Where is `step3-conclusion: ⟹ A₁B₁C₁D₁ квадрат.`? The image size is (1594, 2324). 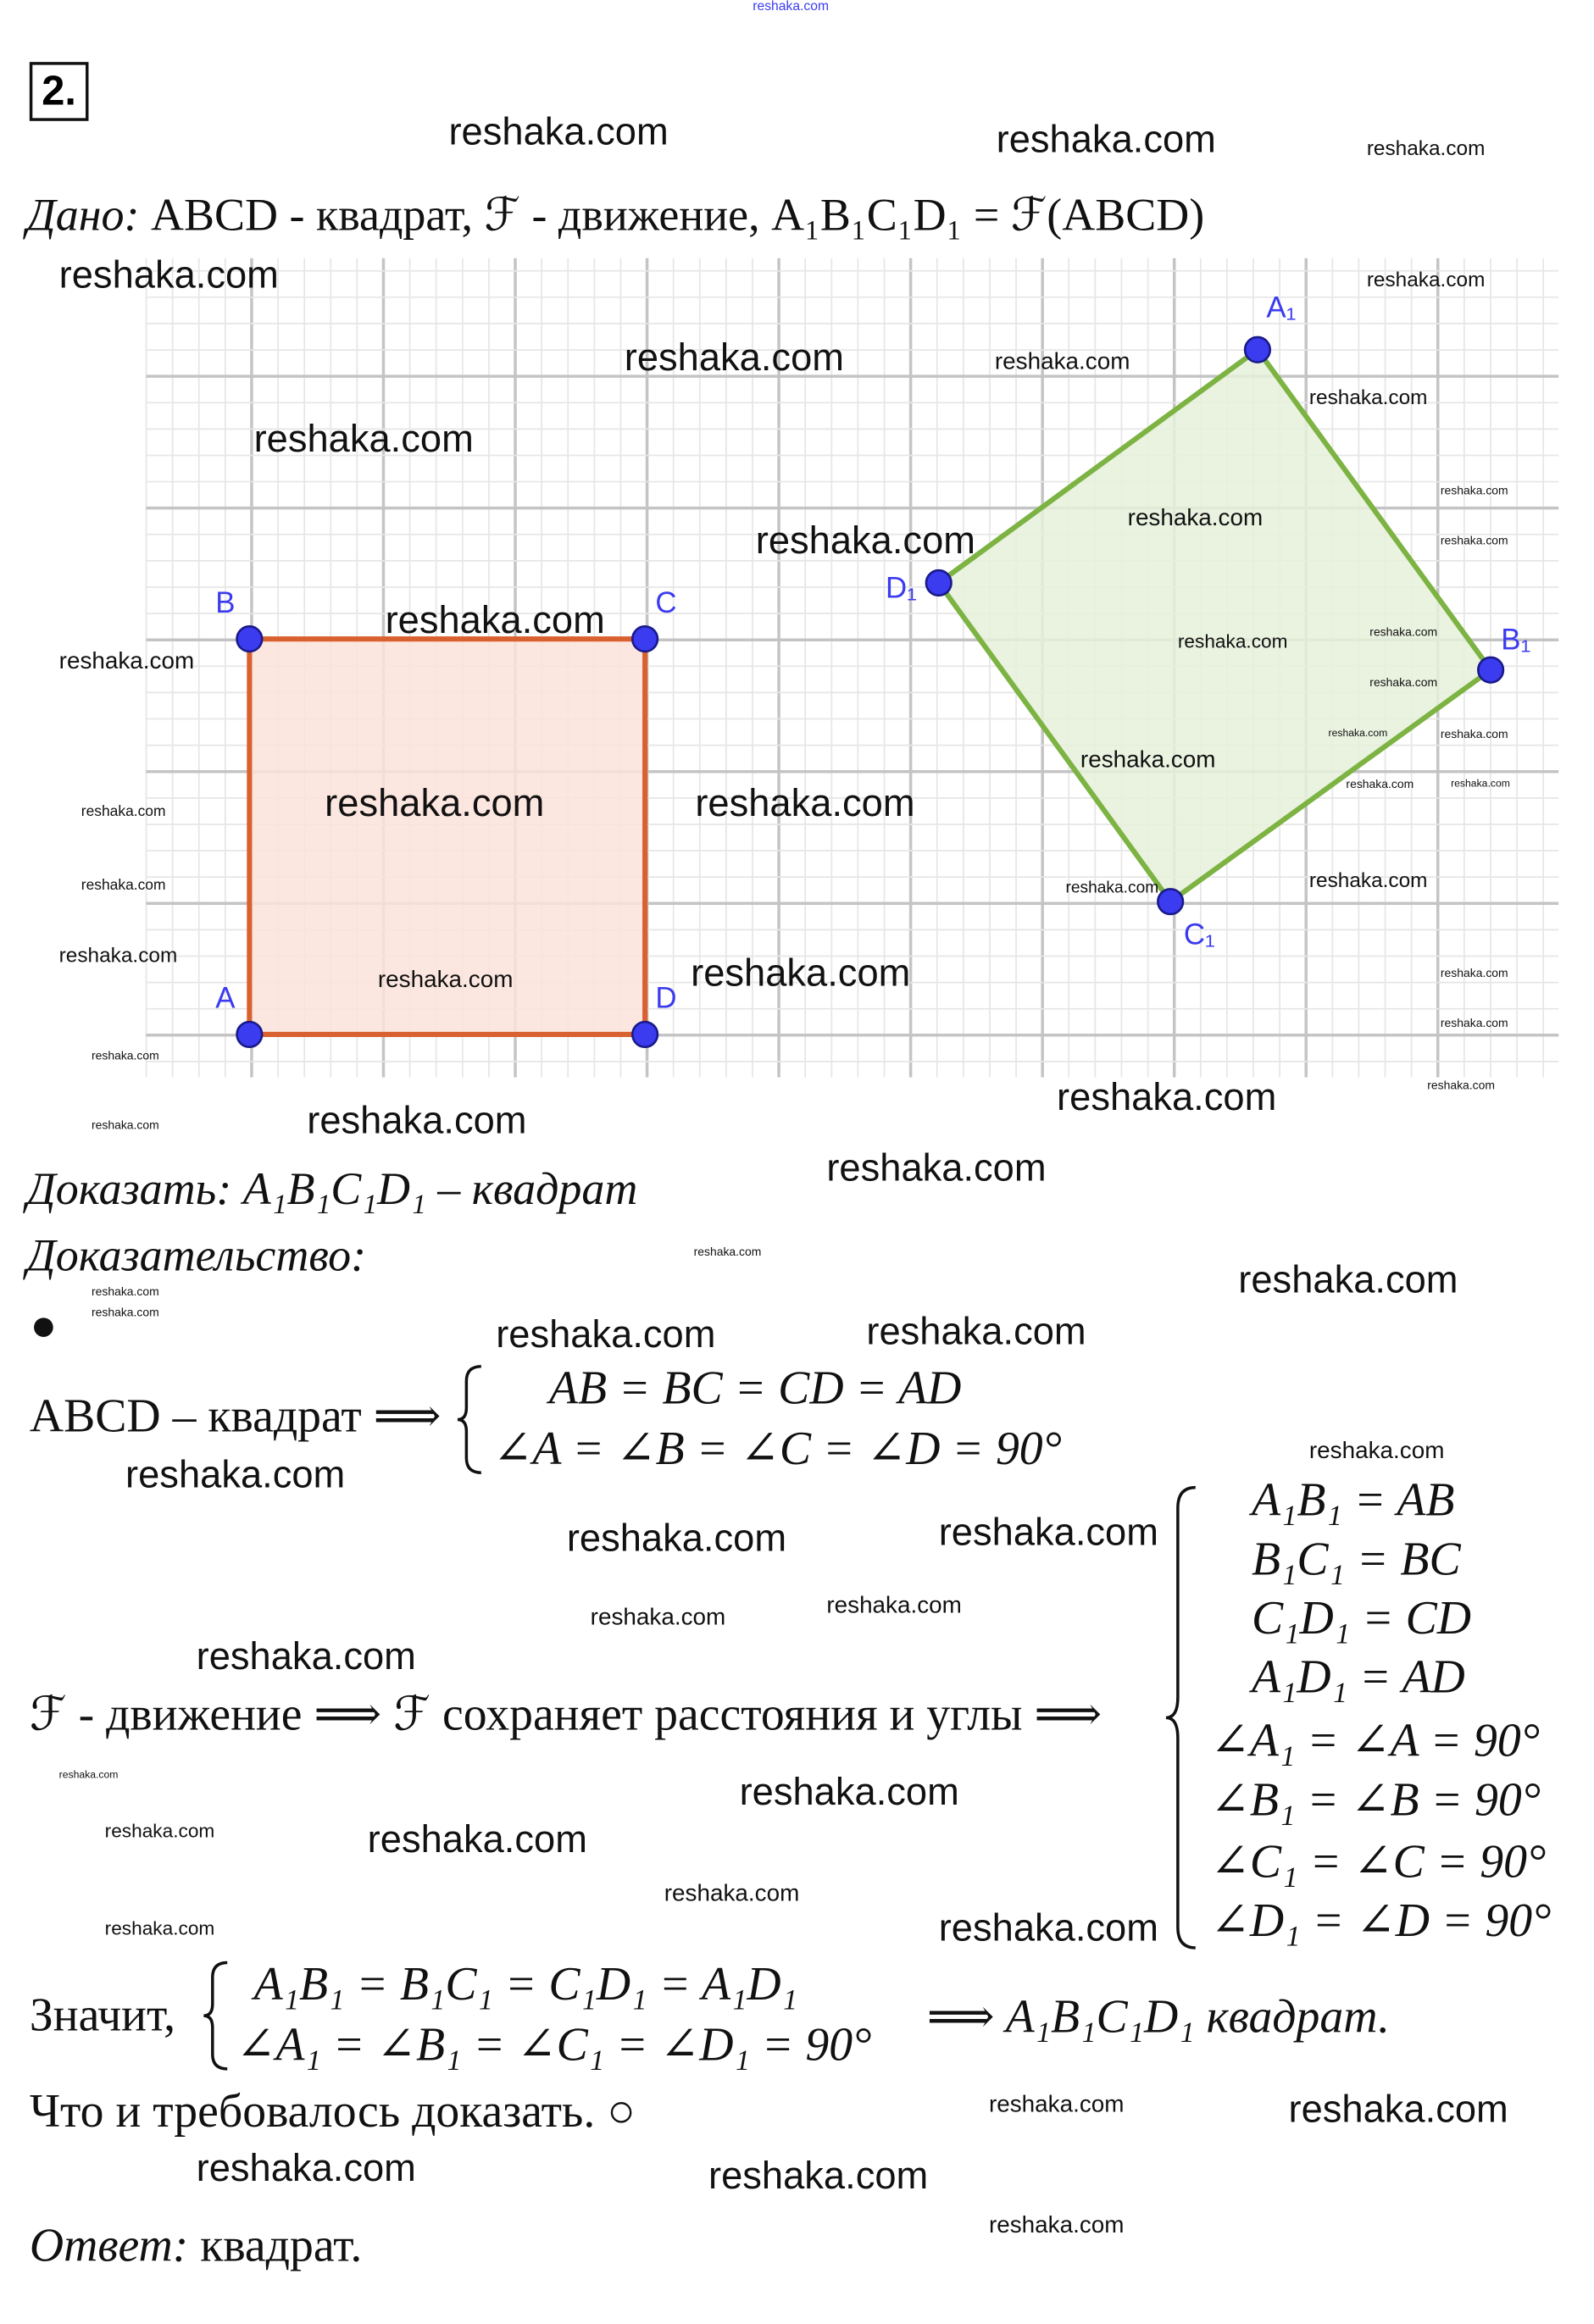 step3-conclusion: ⟹ A₁B₁C₁D₁ квадрат. is located at coordinates (1158, 2015).